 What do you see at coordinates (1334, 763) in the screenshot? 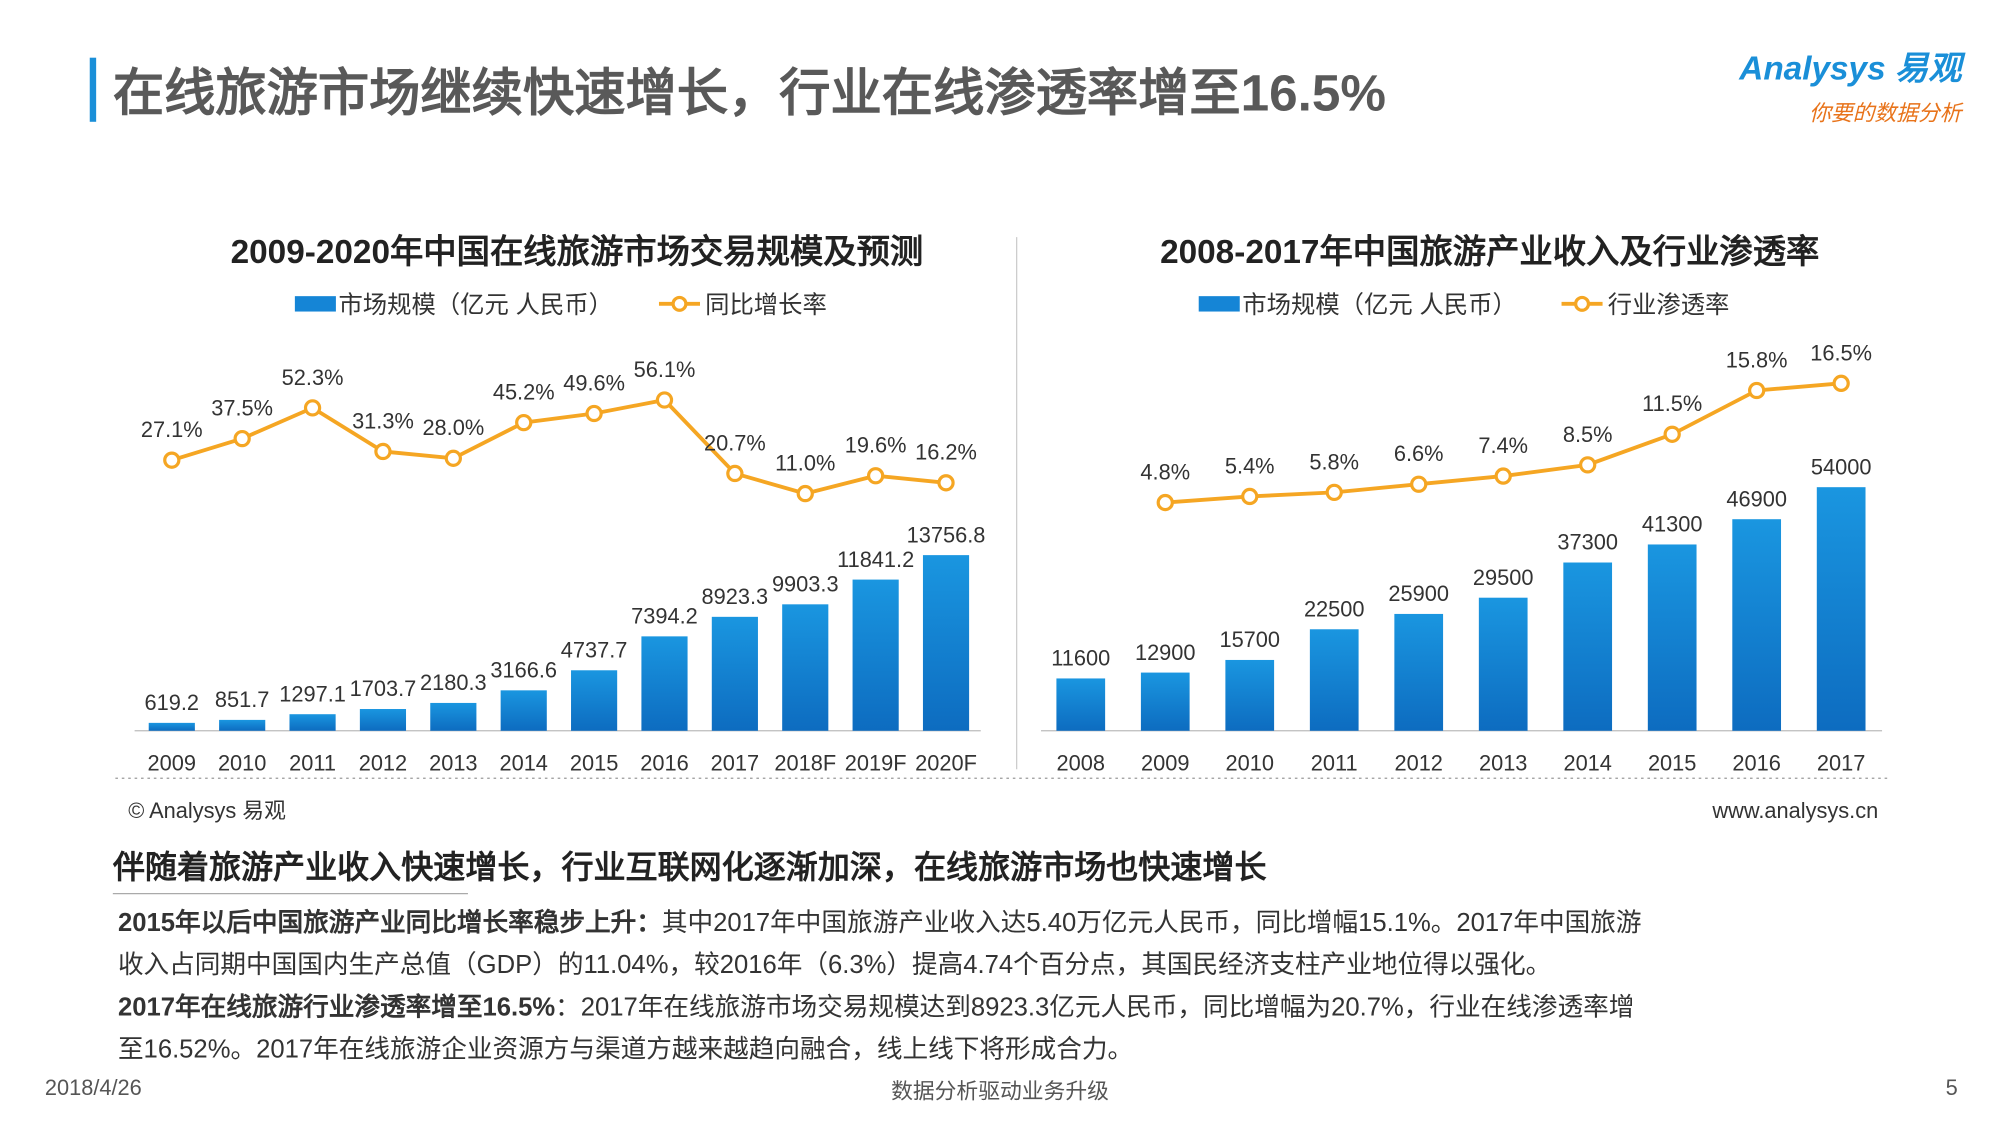
I see `x-tick-label: 2011` at bounding box center [1334, 763].